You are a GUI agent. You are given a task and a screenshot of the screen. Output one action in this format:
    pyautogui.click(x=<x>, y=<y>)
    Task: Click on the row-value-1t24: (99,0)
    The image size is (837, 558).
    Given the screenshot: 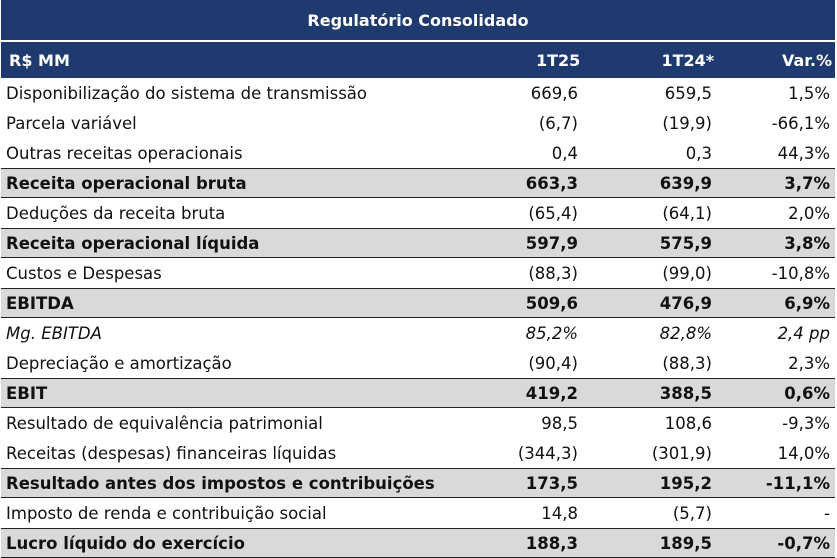 What is the action you would take?
    pyautogui.click(x=687, y=273)
    